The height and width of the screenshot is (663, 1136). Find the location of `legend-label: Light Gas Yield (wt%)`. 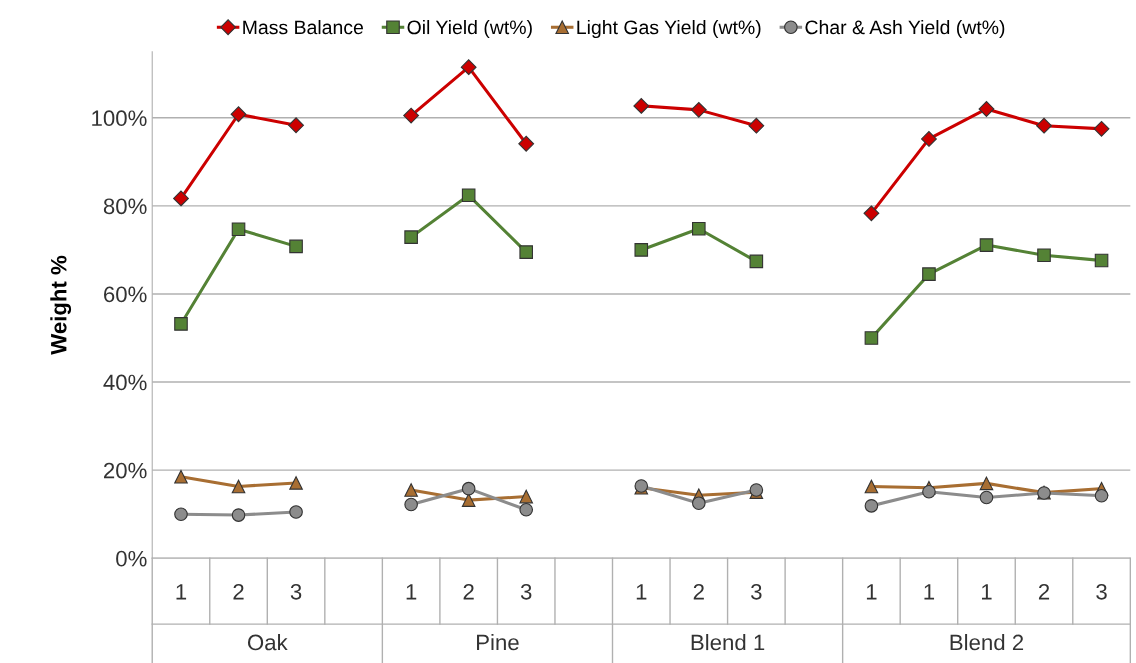

legend-label: Light Gas Yield (wt%) is located at coordinates (669, 29).